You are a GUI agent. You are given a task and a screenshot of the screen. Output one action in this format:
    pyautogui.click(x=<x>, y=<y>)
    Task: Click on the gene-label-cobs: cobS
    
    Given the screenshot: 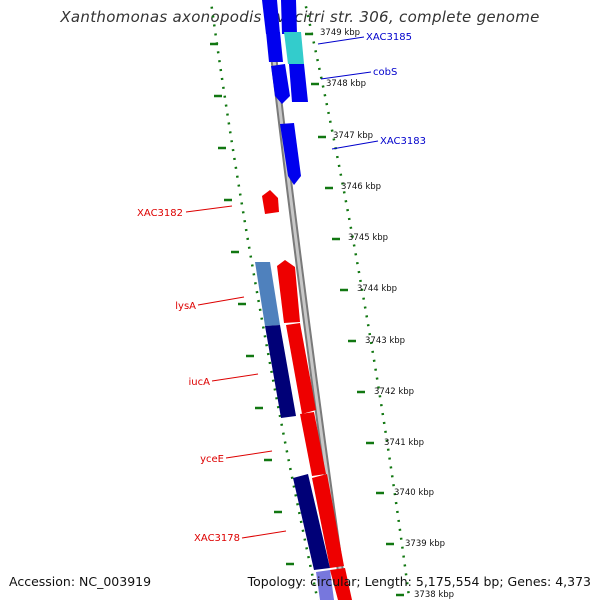 What is the action you would take?
    pyautogui.click(x=385, y=72)
    